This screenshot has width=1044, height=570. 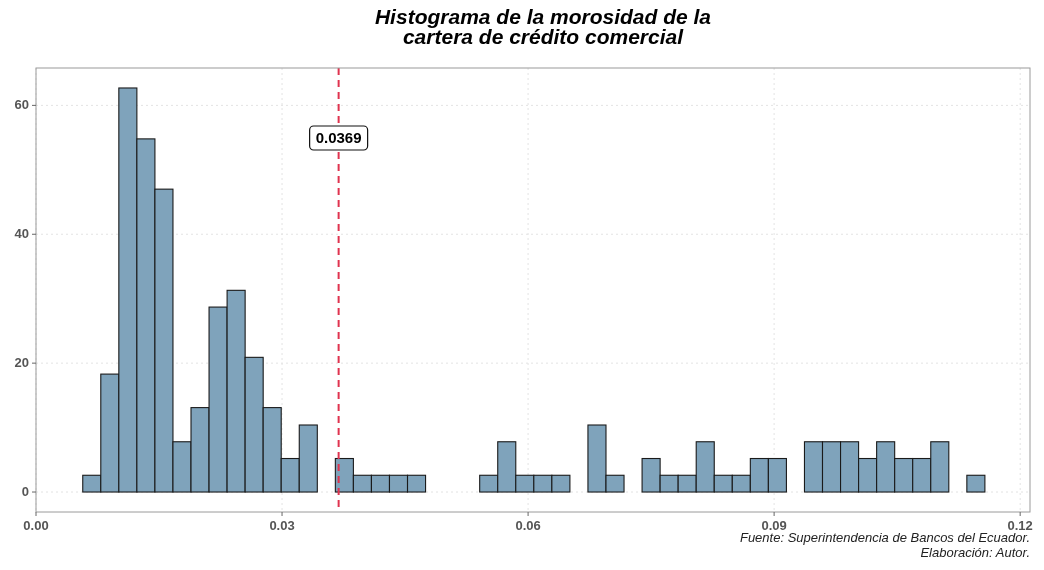 I want to click on x-tick-label: 0.09, so click(x=774, y=525).